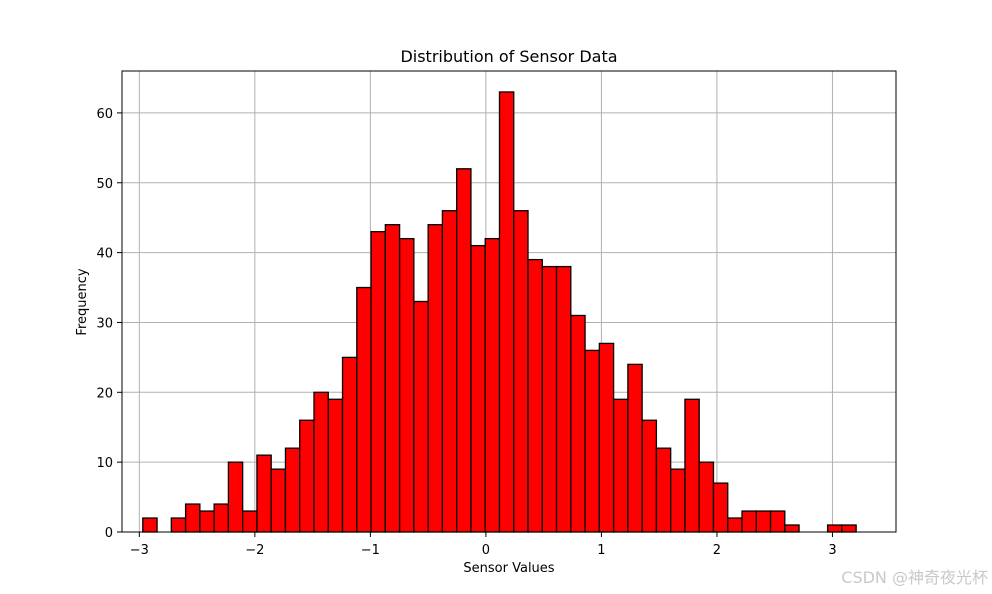 This screenshot has height=594, width=992. Describe the element at coordinates (109, 533) in the screenshot. I see `y-tick-label: 0` at that location.